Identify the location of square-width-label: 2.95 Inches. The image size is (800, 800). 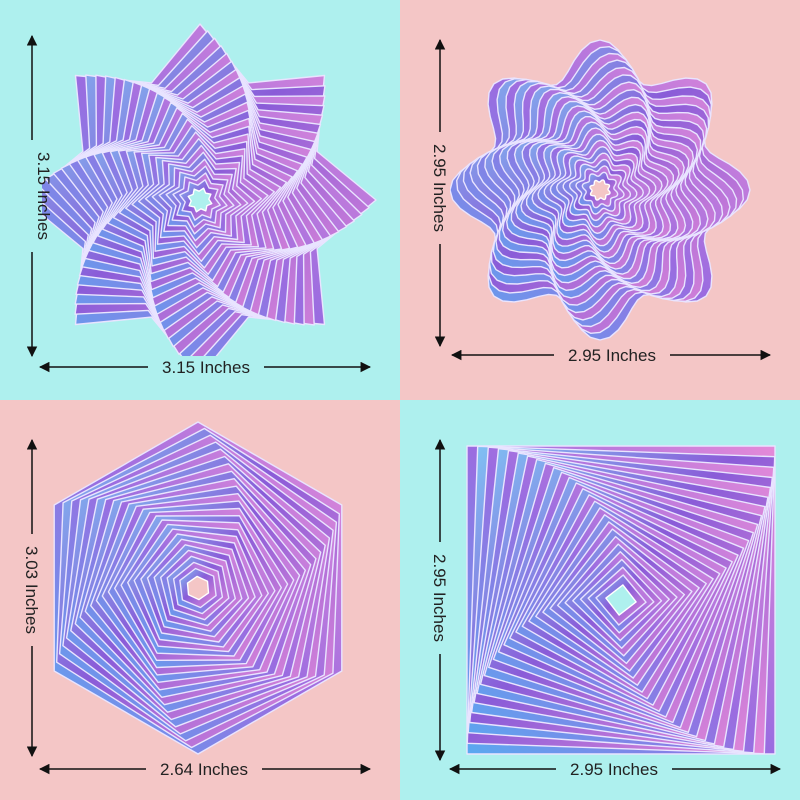
(614, 769).